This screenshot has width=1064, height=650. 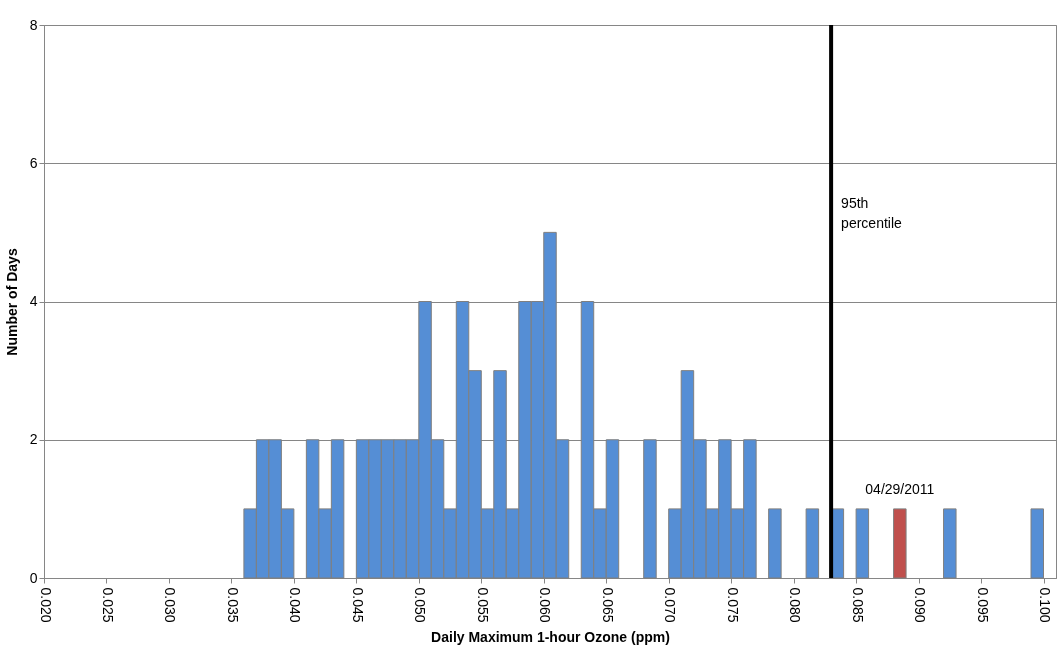 What do you see at coordinates (33, 162) in the screenshot?
I see `y-tick-label: 6` at bounding box center [33, 162].